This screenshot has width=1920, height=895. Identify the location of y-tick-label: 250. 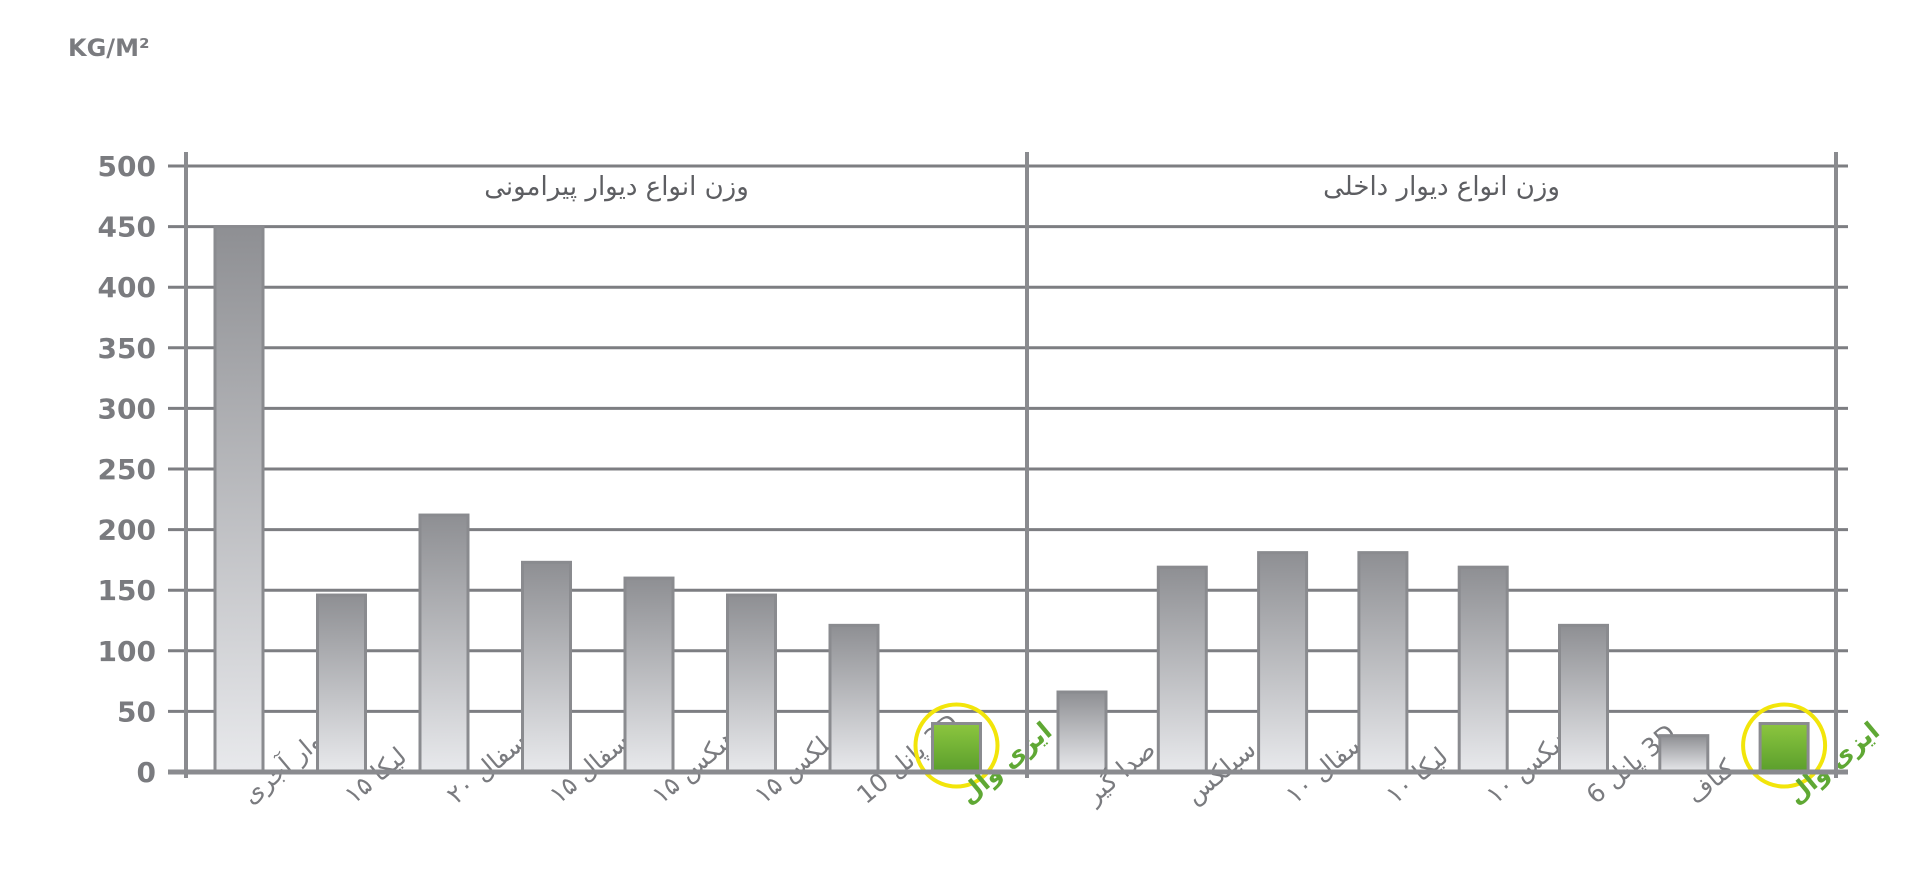
(127, 469).